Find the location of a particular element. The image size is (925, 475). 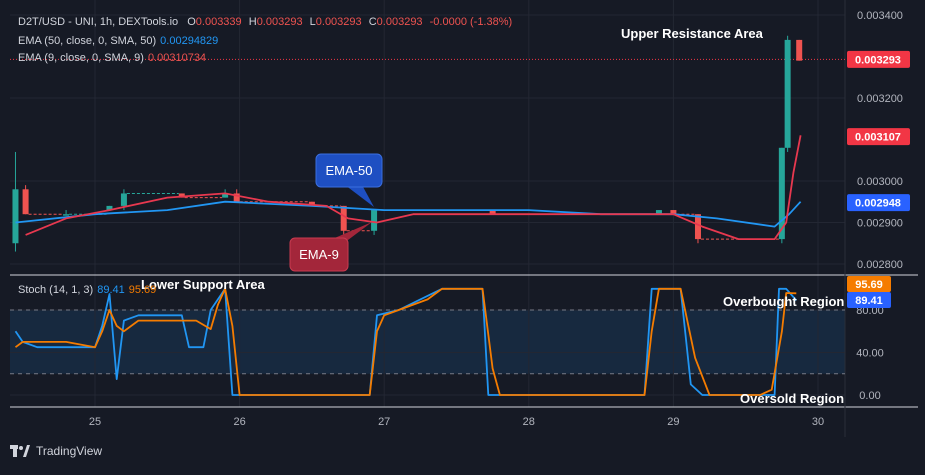

ema9-callout: EMA-9 is located at coordinates (330, 247).